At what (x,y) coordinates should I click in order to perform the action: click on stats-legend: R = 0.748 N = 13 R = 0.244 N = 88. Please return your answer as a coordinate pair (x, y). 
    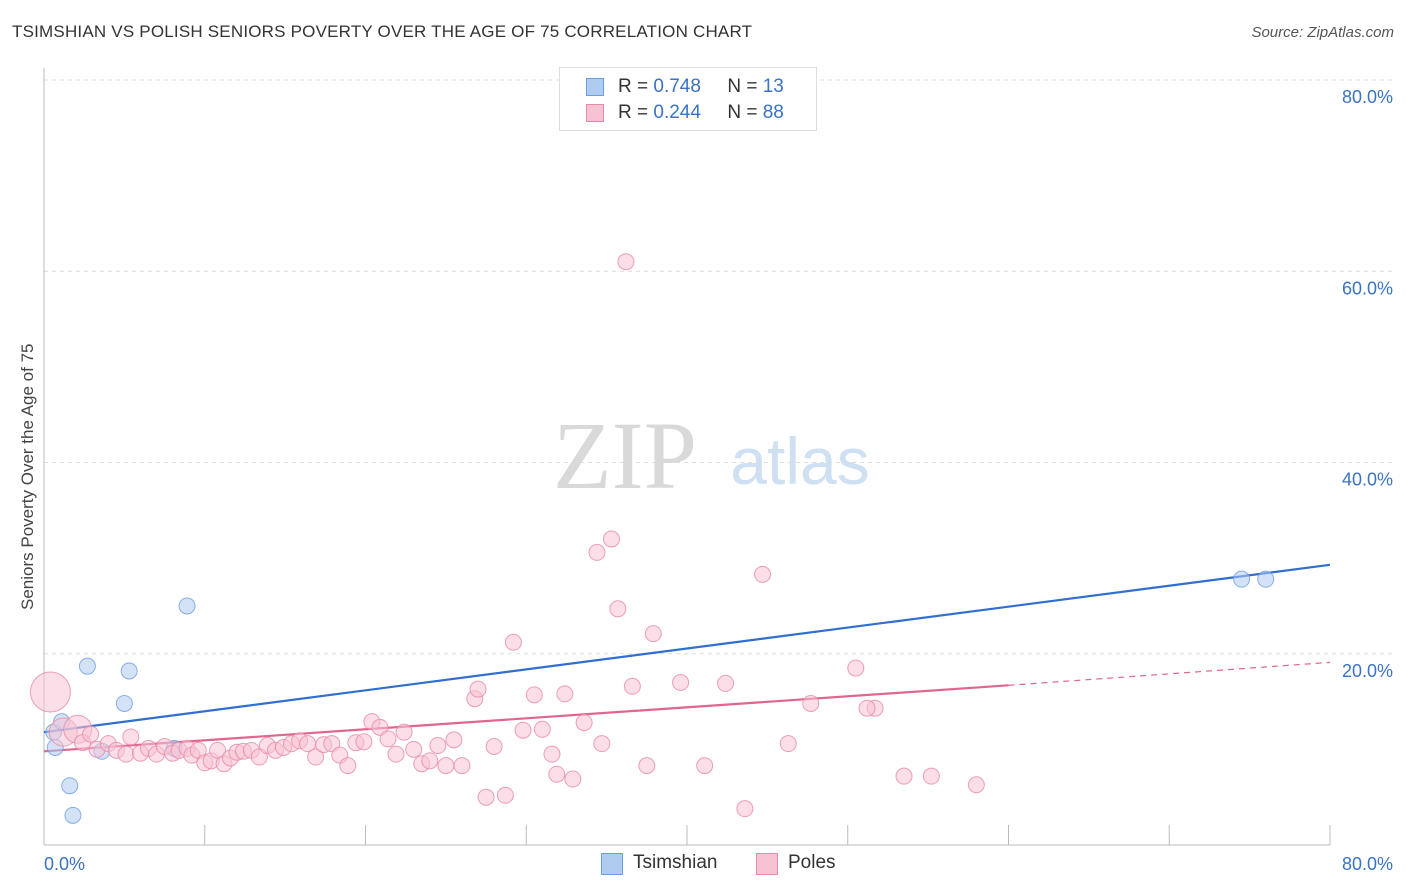
    Looking at the image, I should click on (688, 99).